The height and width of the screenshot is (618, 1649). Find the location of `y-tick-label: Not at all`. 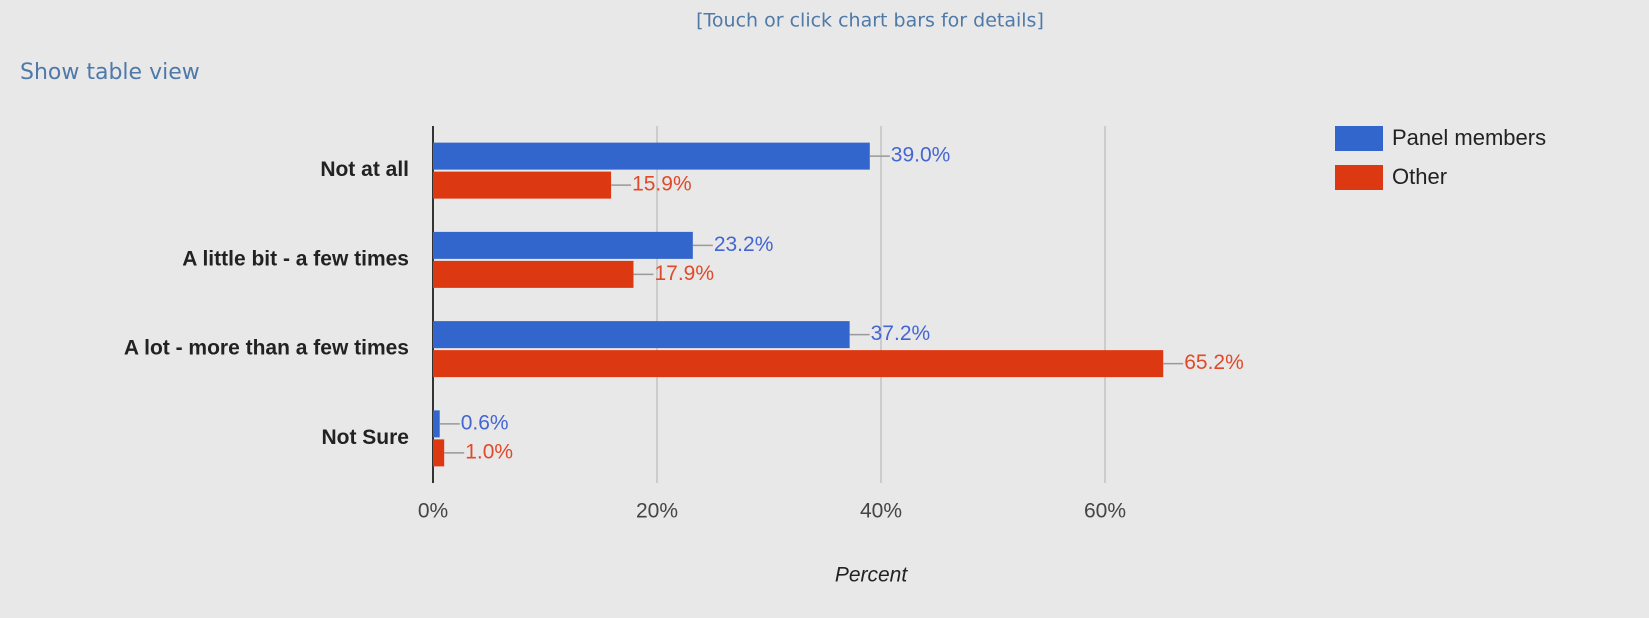

y-tick-label: Not at all is located at coordinates (364, 169).